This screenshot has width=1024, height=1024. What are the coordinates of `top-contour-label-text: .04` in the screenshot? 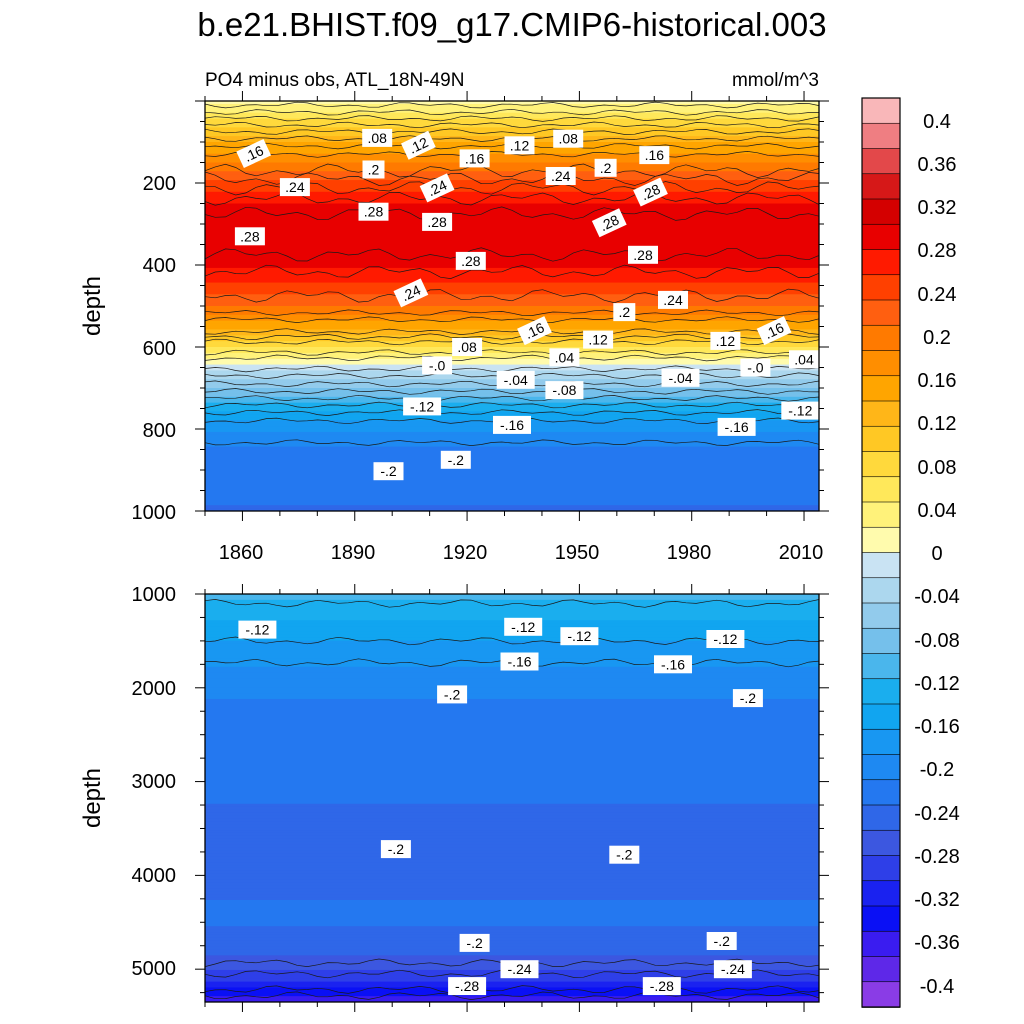 It's located at (565, 357).